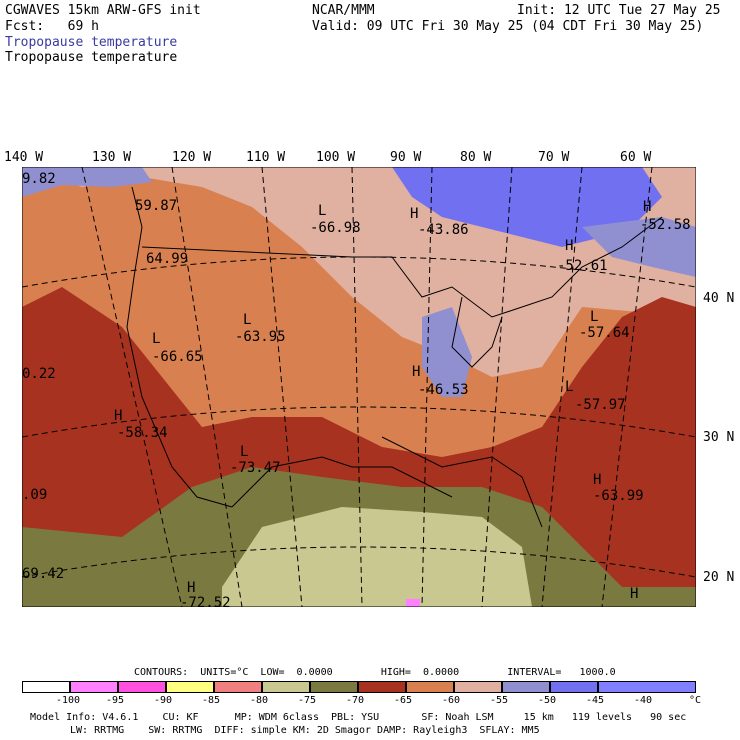 The image size is (740, 740). What do you see at coordinates (167, 259) in the screenshot?
I see `map-value-label: 64.99` at bounding box center [167, 259].